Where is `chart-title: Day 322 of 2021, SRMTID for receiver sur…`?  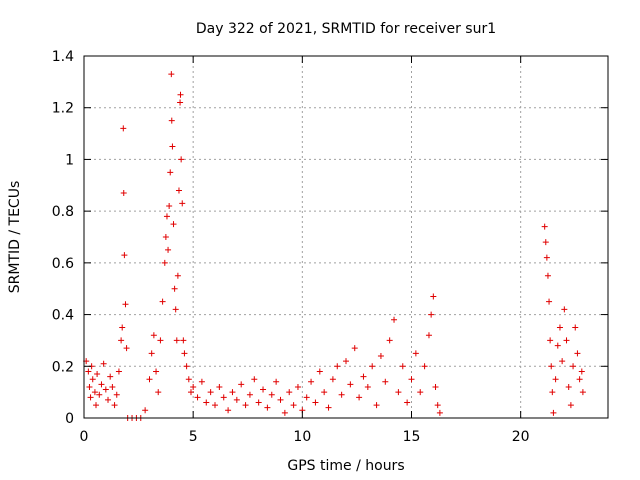
chart-title: Day 322 of 2021, SRMTID for receiver sur… is located at coordinates (346, 29).